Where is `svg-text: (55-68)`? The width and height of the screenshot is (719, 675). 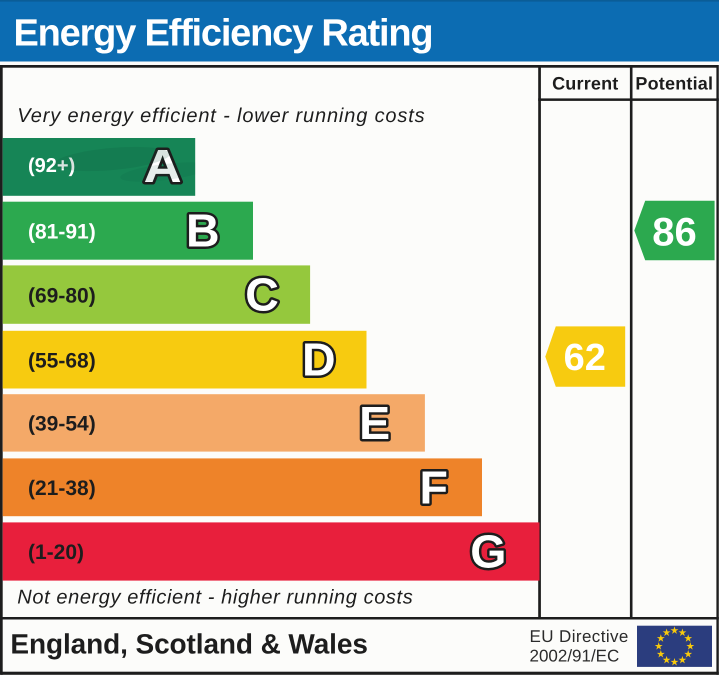
svg-text: (55-68) is located at coordinates (62, 360).